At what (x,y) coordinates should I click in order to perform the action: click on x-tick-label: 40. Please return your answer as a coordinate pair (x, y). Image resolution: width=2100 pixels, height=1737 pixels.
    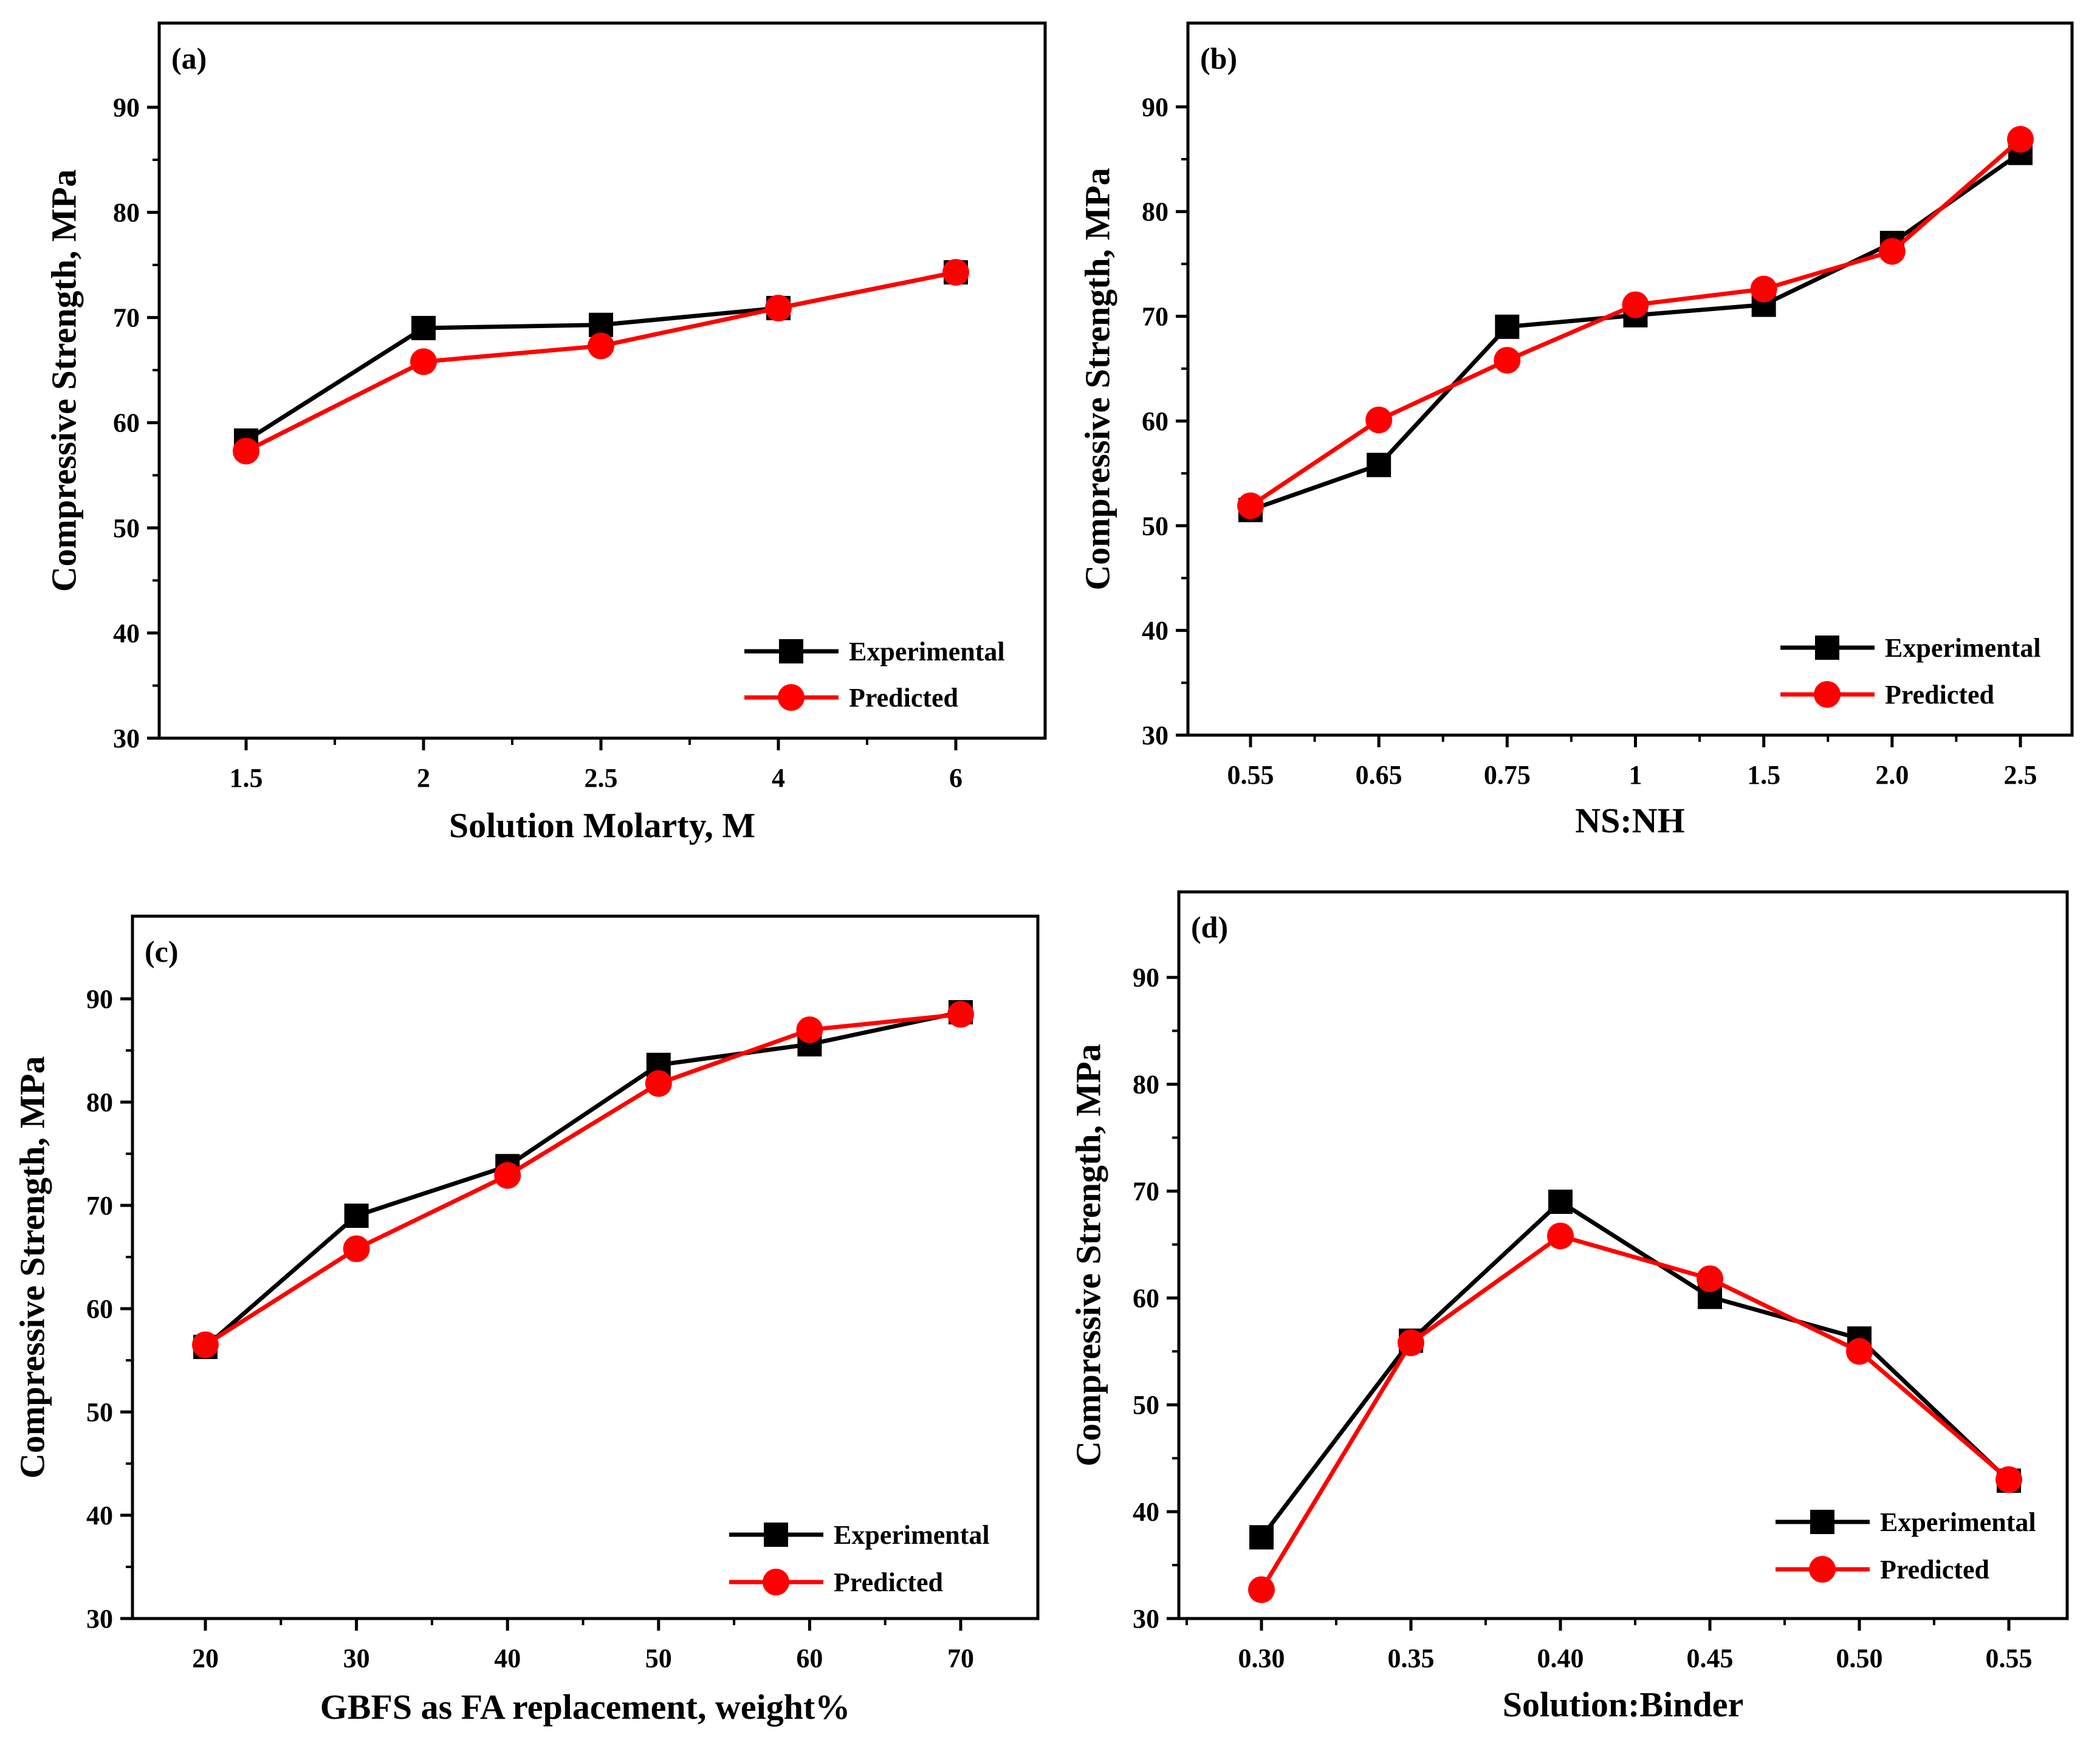
    Looking at the image, I should click on (507, 1658).